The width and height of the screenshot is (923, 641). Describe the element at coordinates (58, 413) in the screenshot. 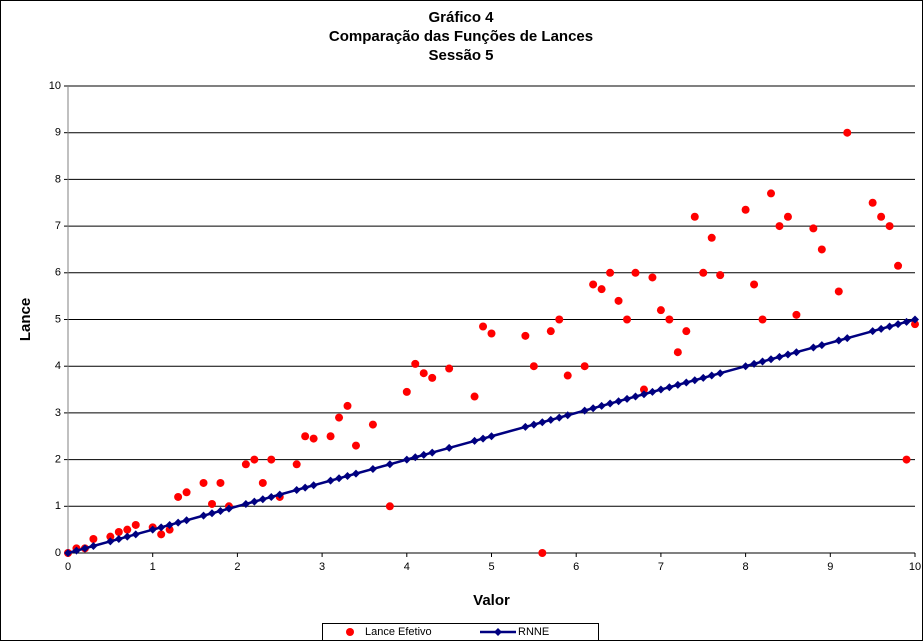

I see `y-tick-label: 3` at that location.